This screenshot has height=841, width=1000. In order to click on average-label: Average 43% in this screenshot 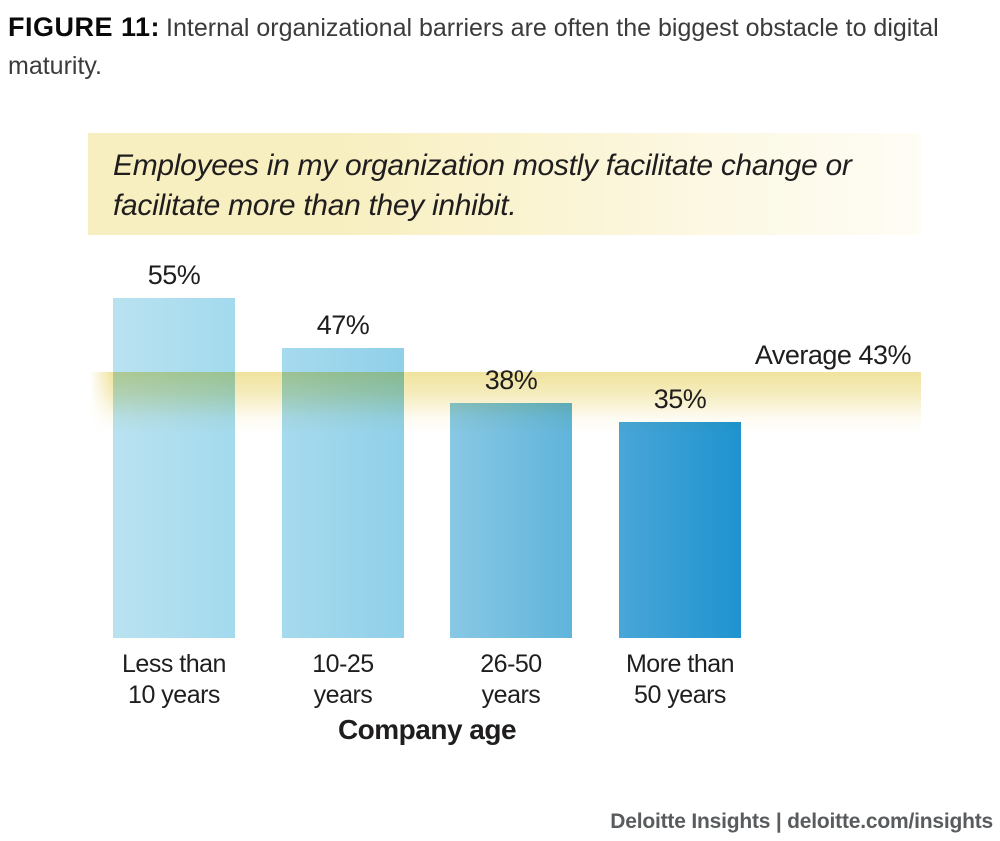, I will do `click(833, 355)`.